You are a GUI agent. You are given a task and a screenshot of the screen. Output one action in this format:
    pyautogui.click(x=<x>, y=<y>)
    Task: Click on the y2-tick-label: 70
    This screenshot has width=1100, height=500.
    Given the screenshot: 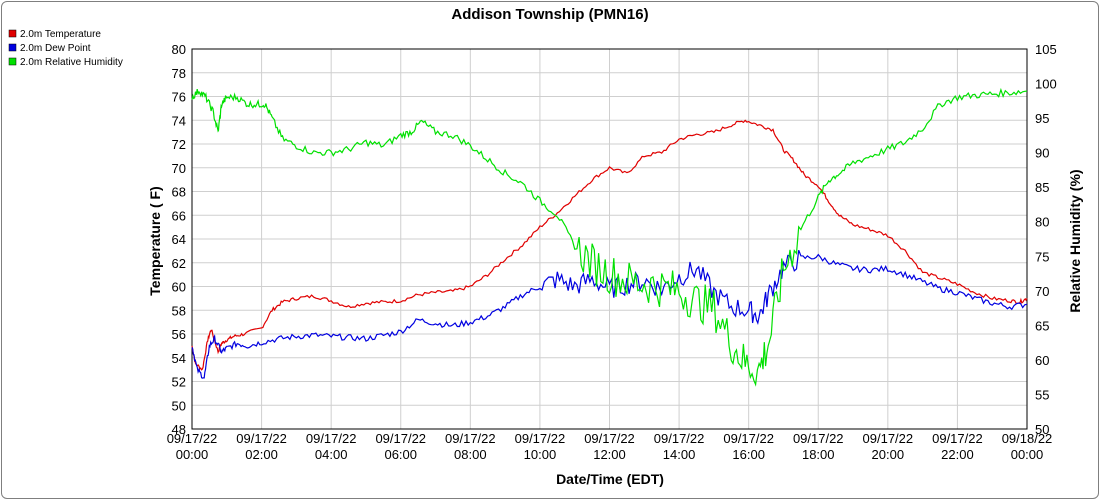 What is the action you would take?
    pyautogui.click(x=1042, y=291)
    